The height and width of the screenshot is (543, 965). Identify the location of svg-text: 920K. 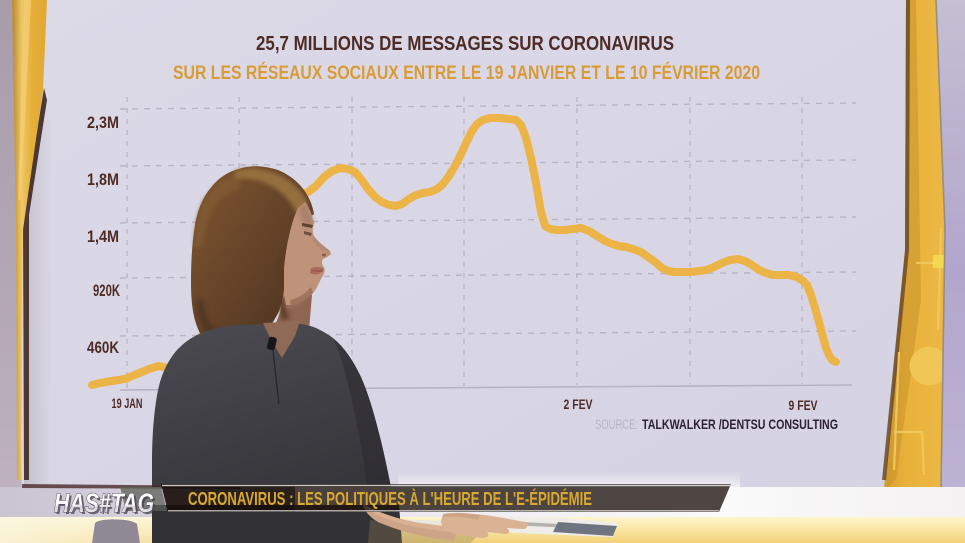
(106, 290).